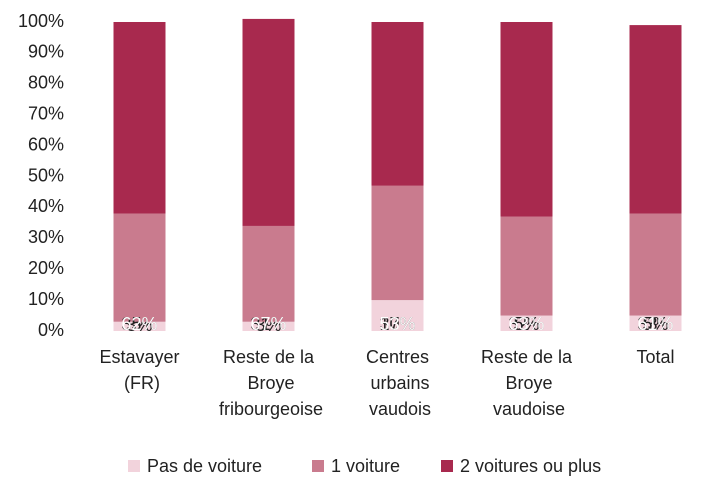 The height and width of the screenshot is (481, 720). I want to click on y-tick-label: 40%, so click(46, 206).